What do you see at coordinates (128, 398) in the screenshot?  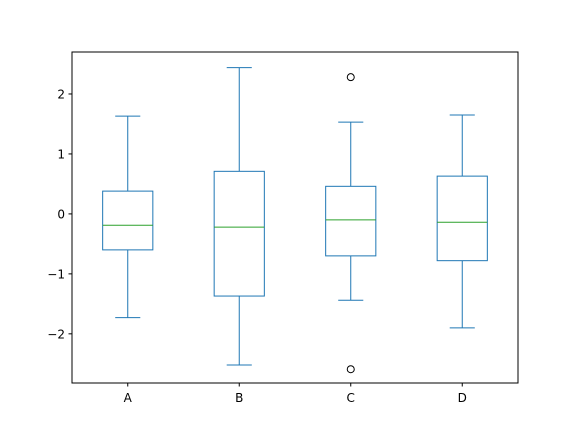 I see `x-tick-label-A: A` at bounding box center [128, 398].